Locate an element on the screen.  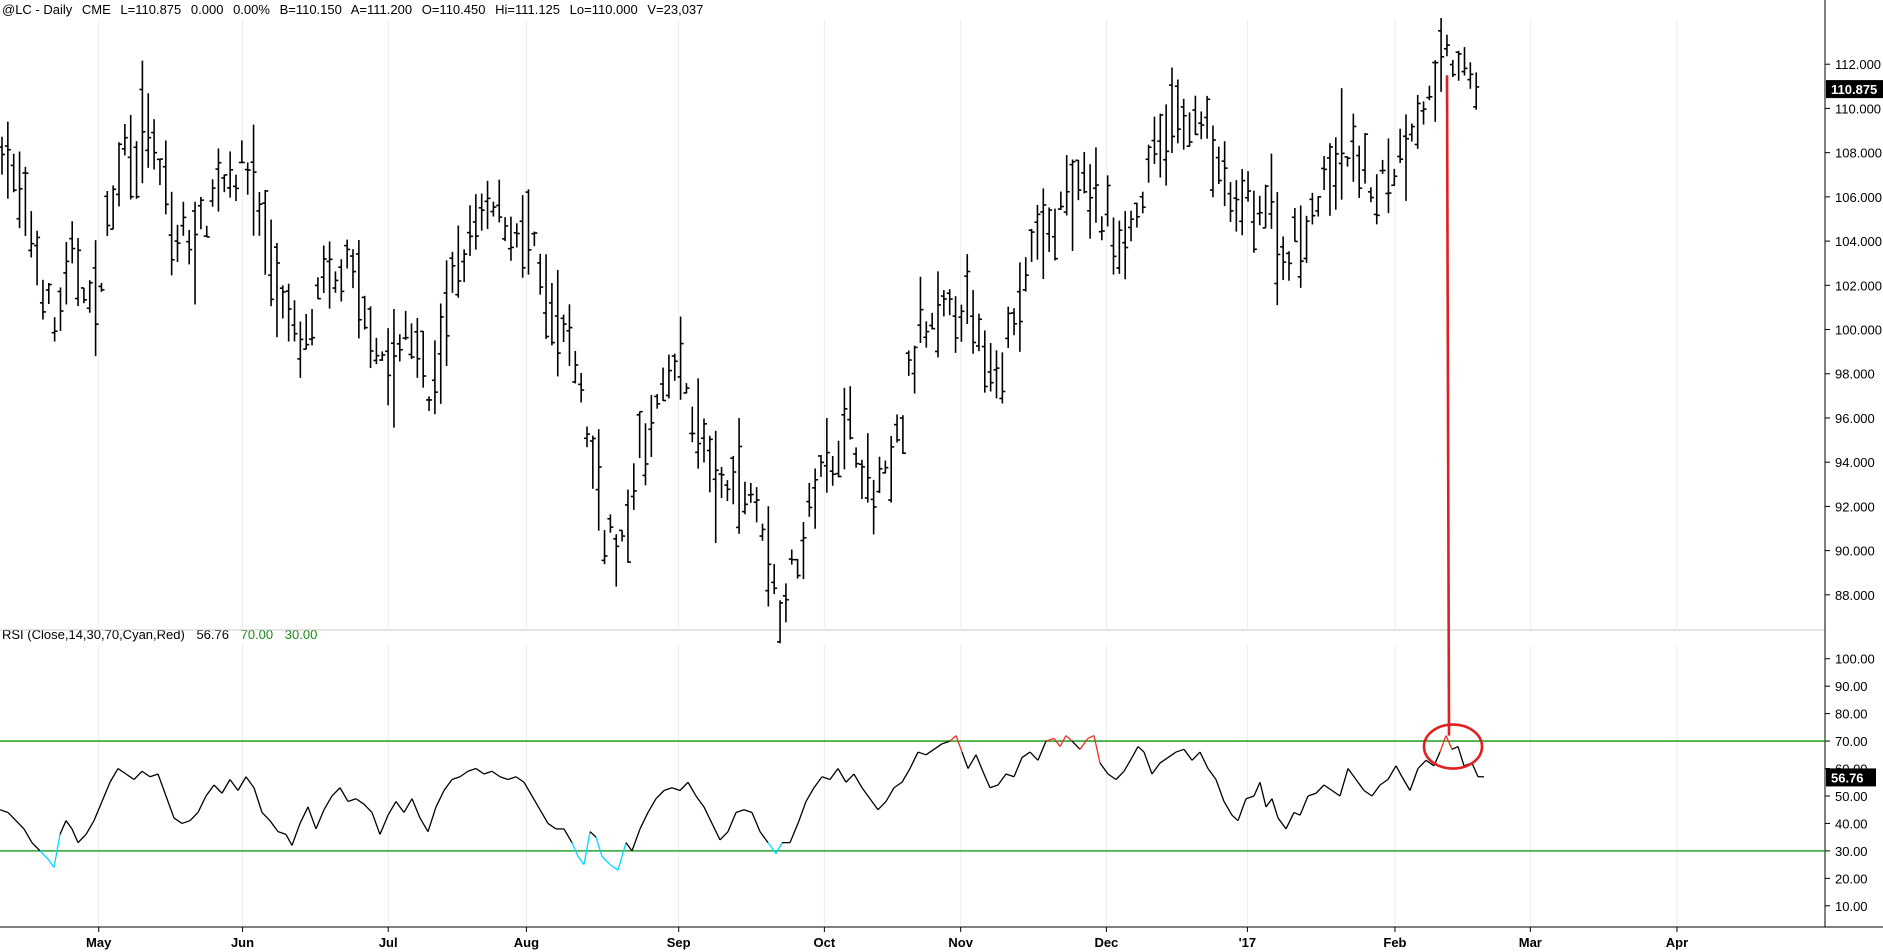
price-tick-label: 90.000 is located at coordinates (1855, 551).